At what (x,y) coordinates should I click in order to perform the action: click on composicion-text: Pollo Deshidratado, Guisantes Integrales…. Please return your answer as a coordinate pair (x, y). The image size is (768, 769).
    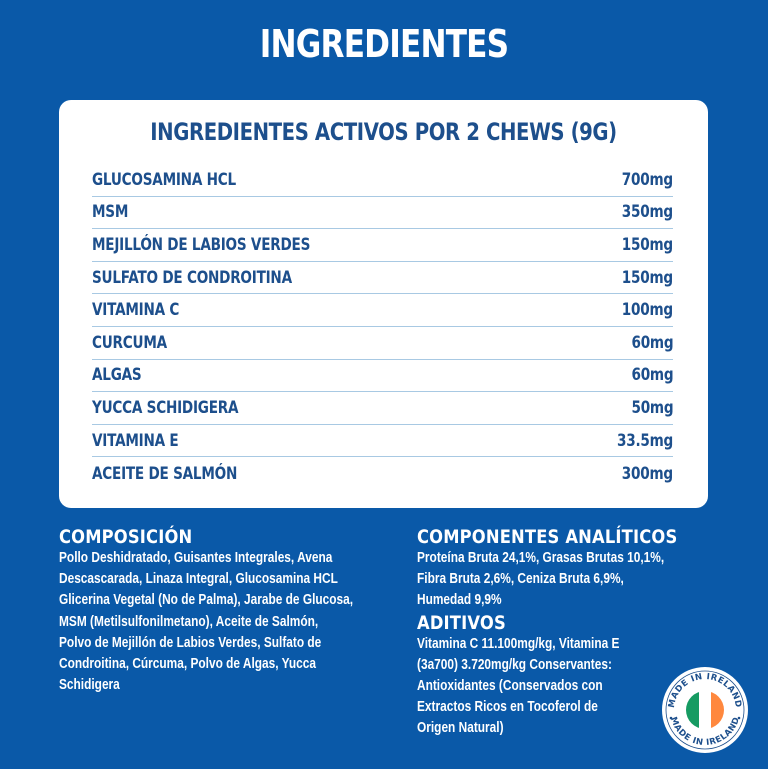
    Looking at the image, I should click on (223, 622).